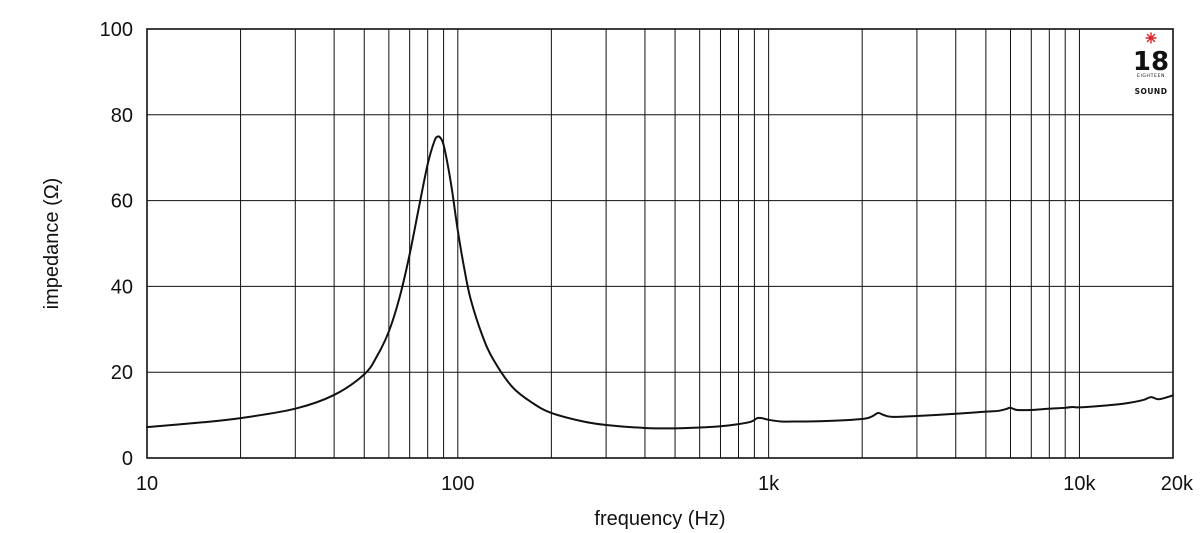 The image size is (1200, 533). Describe the element at coordinates (52, 244) in the screenshot. I see `y-axis-label: impedance (Ω)` at that location.